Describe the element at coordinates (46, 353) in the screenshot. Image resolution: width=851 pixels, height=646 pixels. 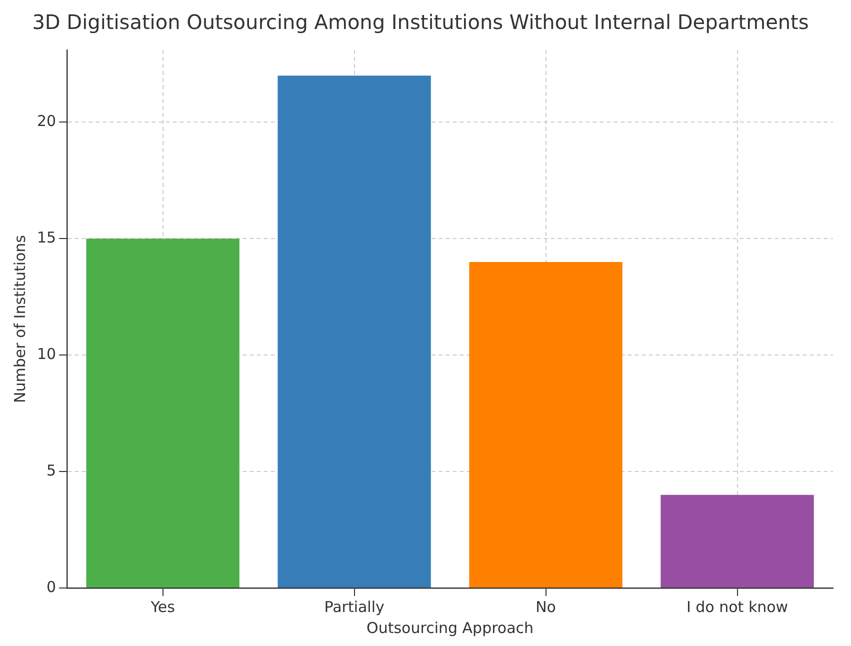
I see `y-tick-label: 10` at that location.